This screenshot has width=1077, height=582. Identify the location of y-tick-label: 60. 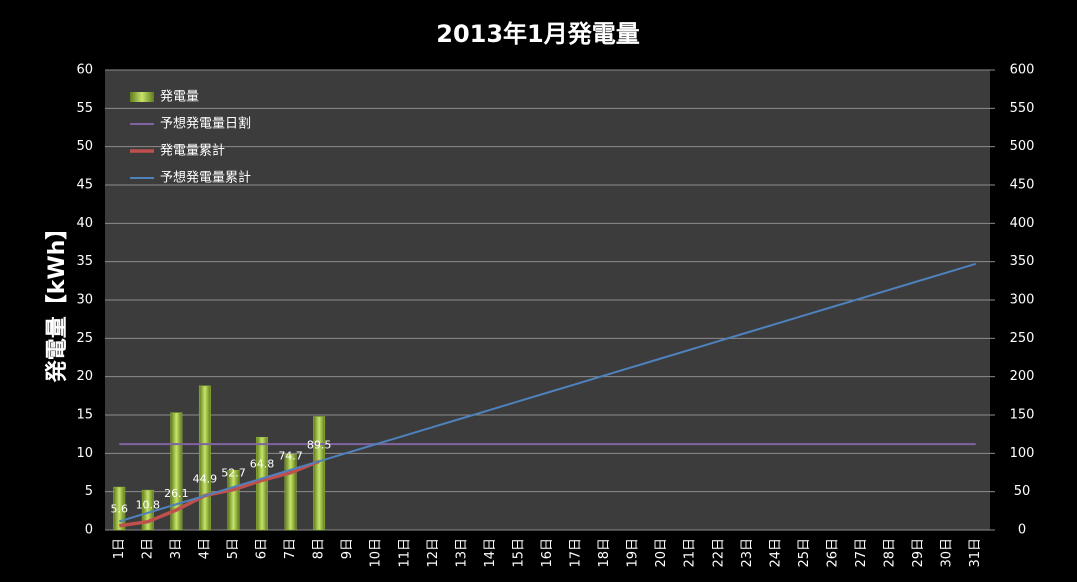
(84, 70).